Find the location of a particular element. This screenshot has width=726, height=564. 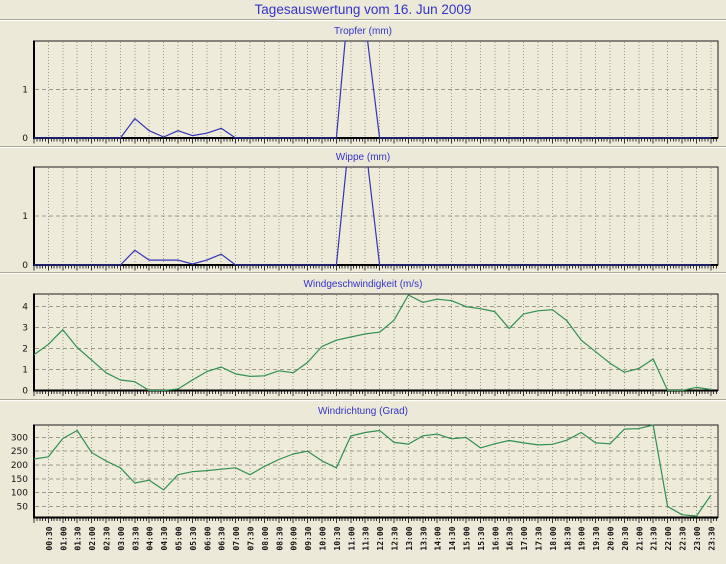

svg-text: 200 is located at coordinates (19, 466).